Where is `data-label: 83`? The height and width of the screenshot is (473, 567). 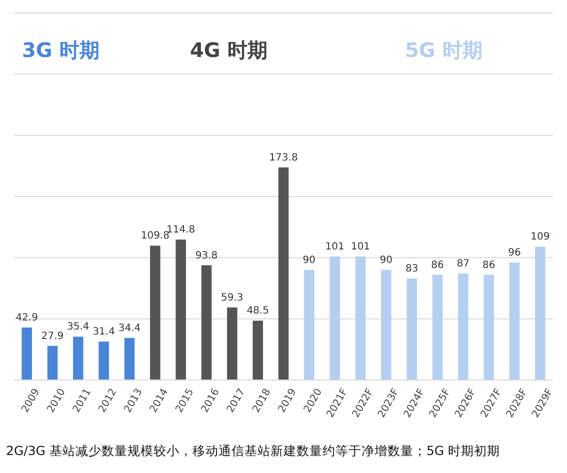 data-label: 83 is located at coordinates (411, 268).